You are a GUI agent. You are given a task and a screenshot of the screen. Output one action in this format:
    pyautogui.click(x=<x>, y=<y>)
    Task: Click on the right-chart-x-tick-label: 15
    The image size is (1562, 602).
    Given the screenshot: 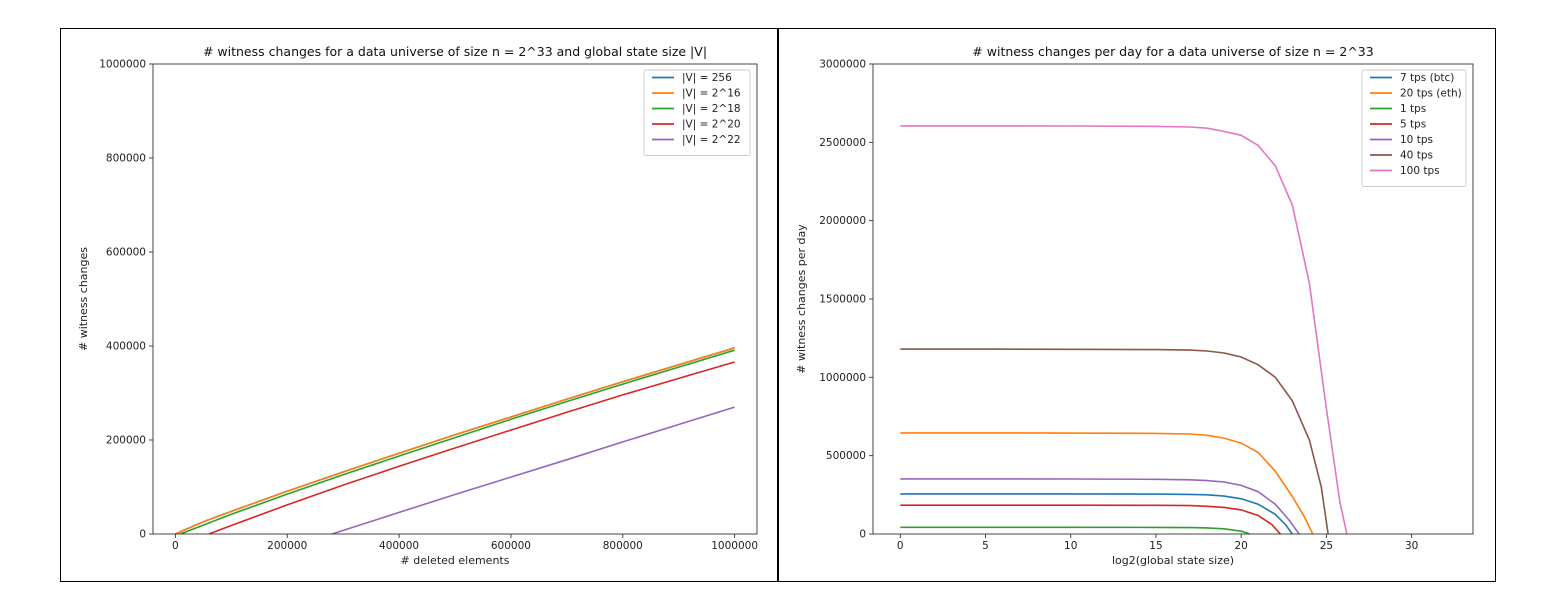 What is the action you would take?
    pyautogui.click(x=1155, y=546)
    